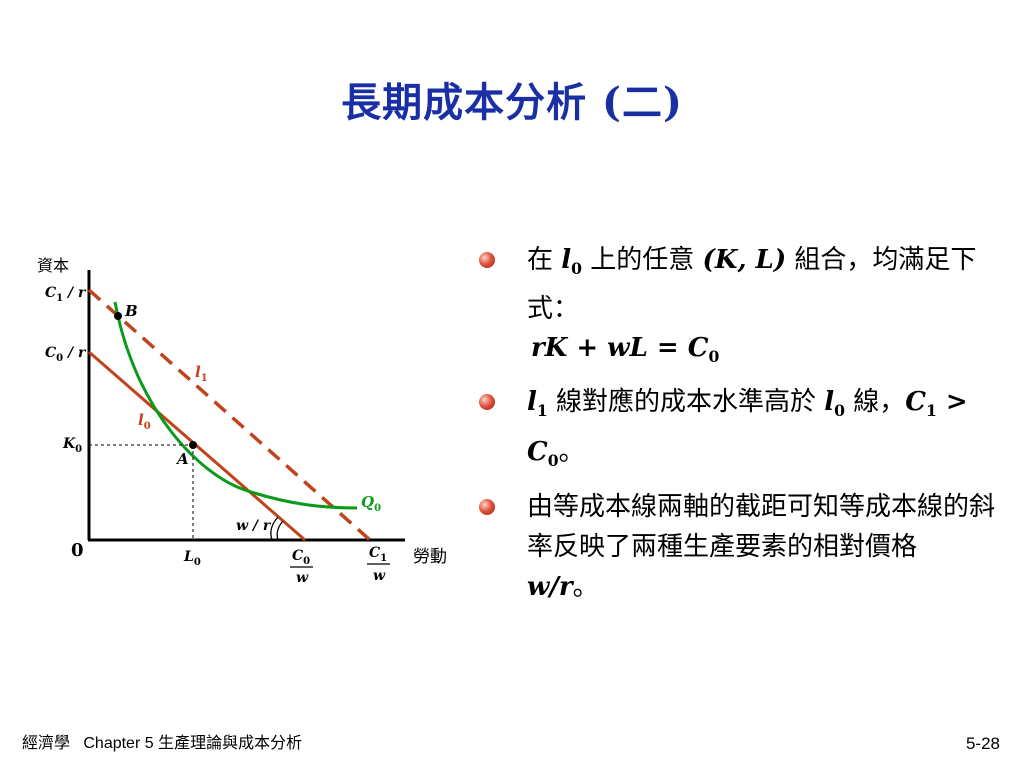 The image size is (1024, 768). I want to click on x-tick-c0-over-w: C0 w, so click(301, 567).